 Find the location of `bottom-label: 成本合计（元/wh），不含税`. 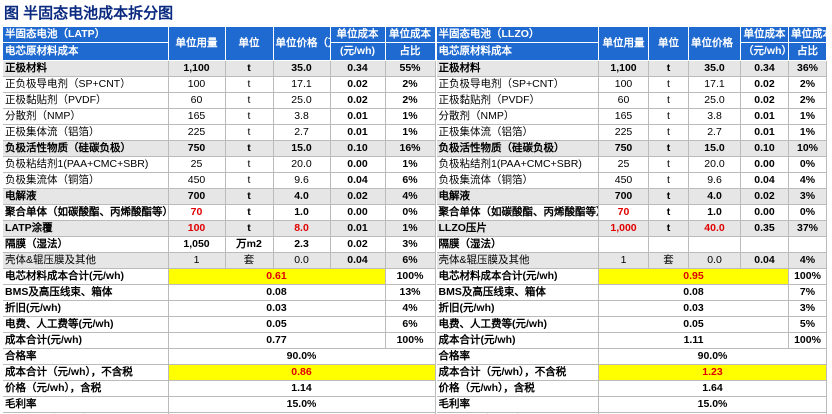

bottom-label: 成本合计（元/wh），不含税 is located at coordinates (86, 372).